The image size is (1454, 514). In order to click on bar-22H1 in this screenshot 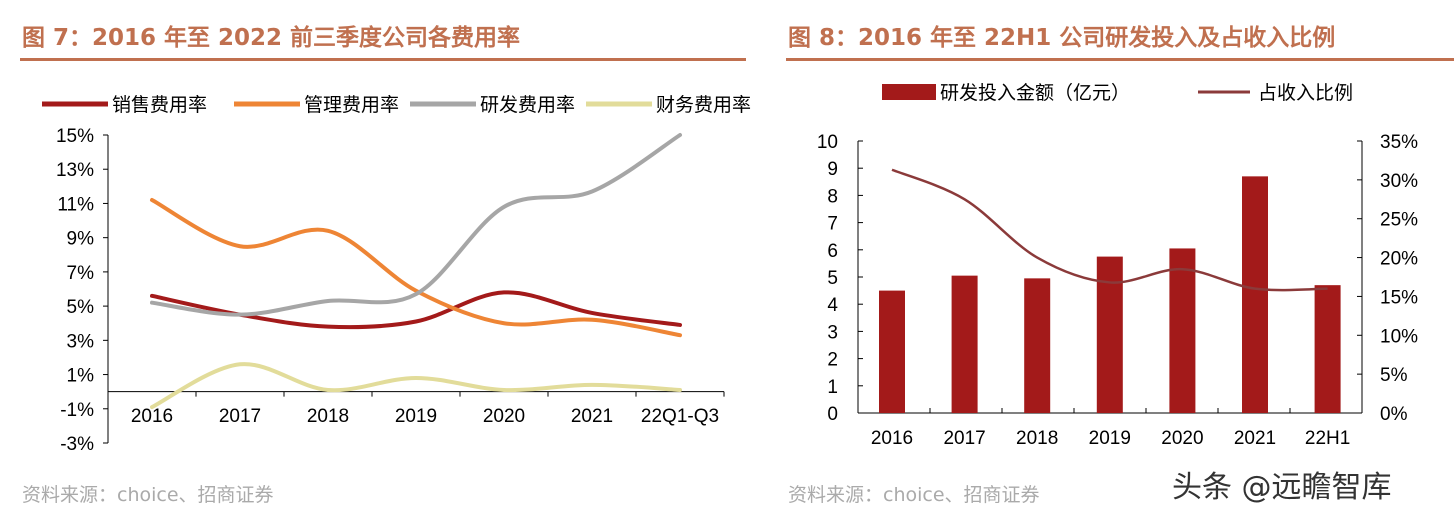, I will do `click(1327, 349)`.